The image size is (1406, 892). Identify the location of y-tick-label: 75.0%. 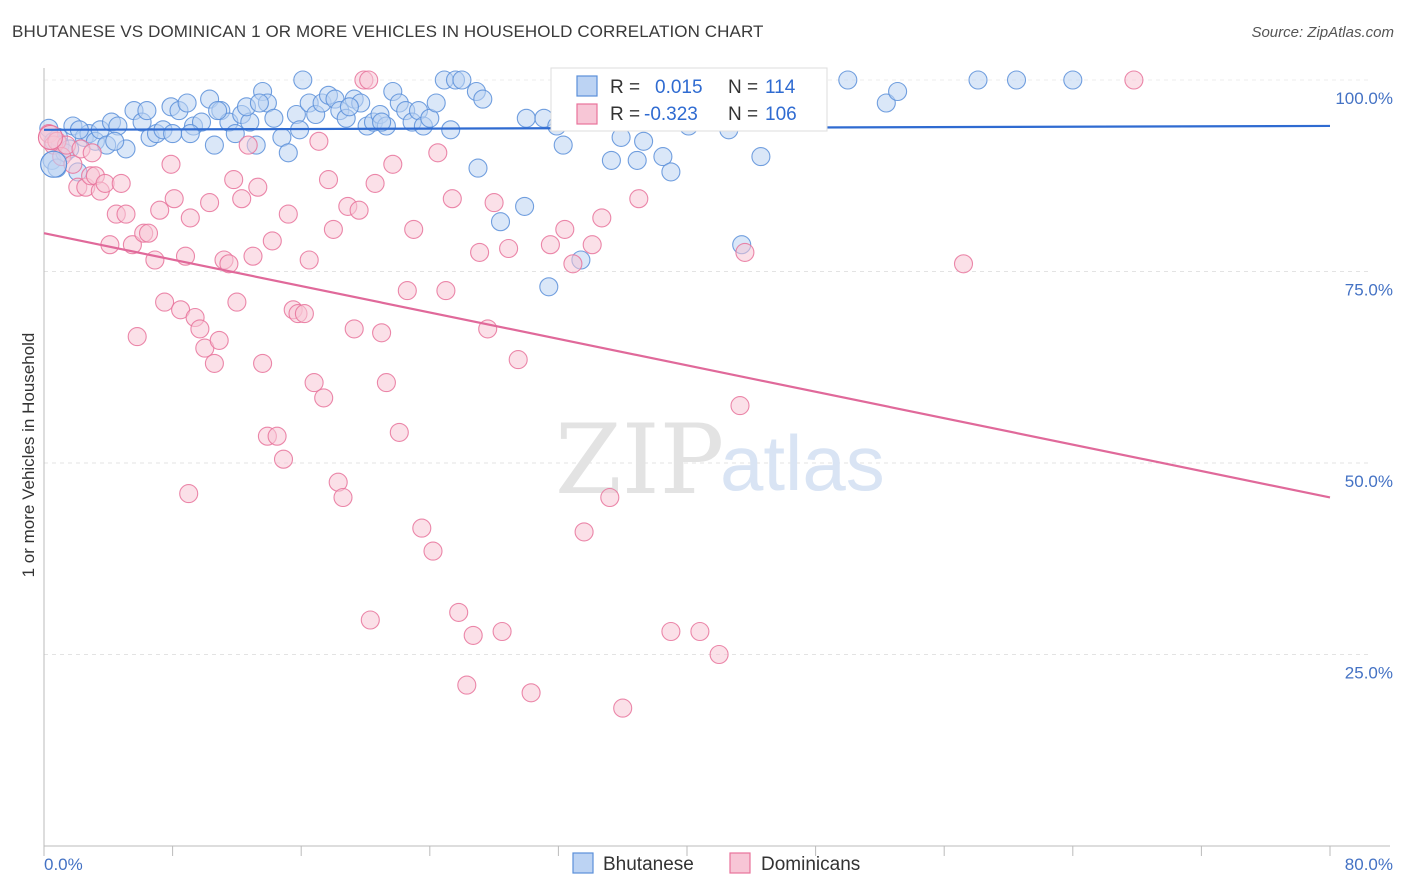
(1369, 290).